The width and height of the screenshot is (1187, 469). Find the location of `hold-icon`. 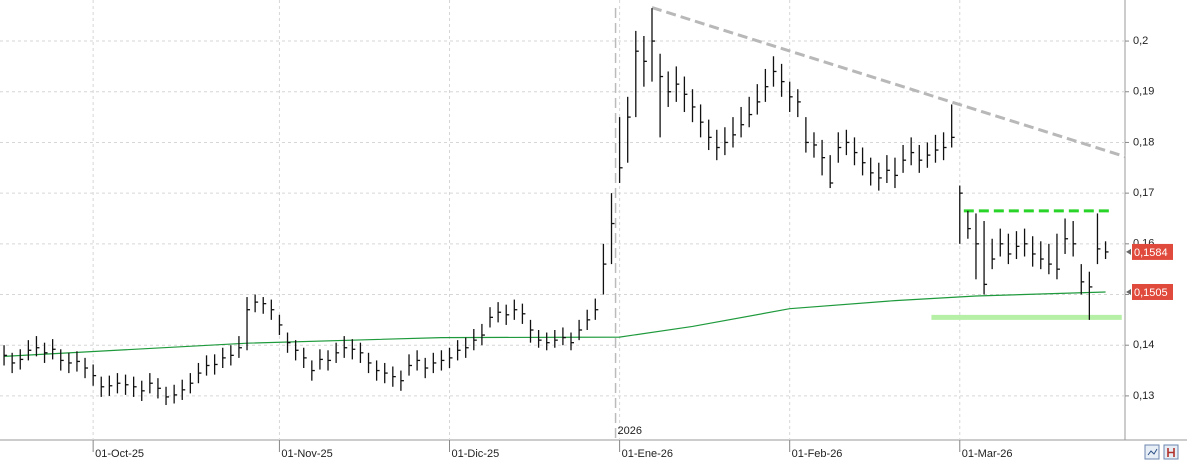

hold-icon is located at coordinates (1171, 452).